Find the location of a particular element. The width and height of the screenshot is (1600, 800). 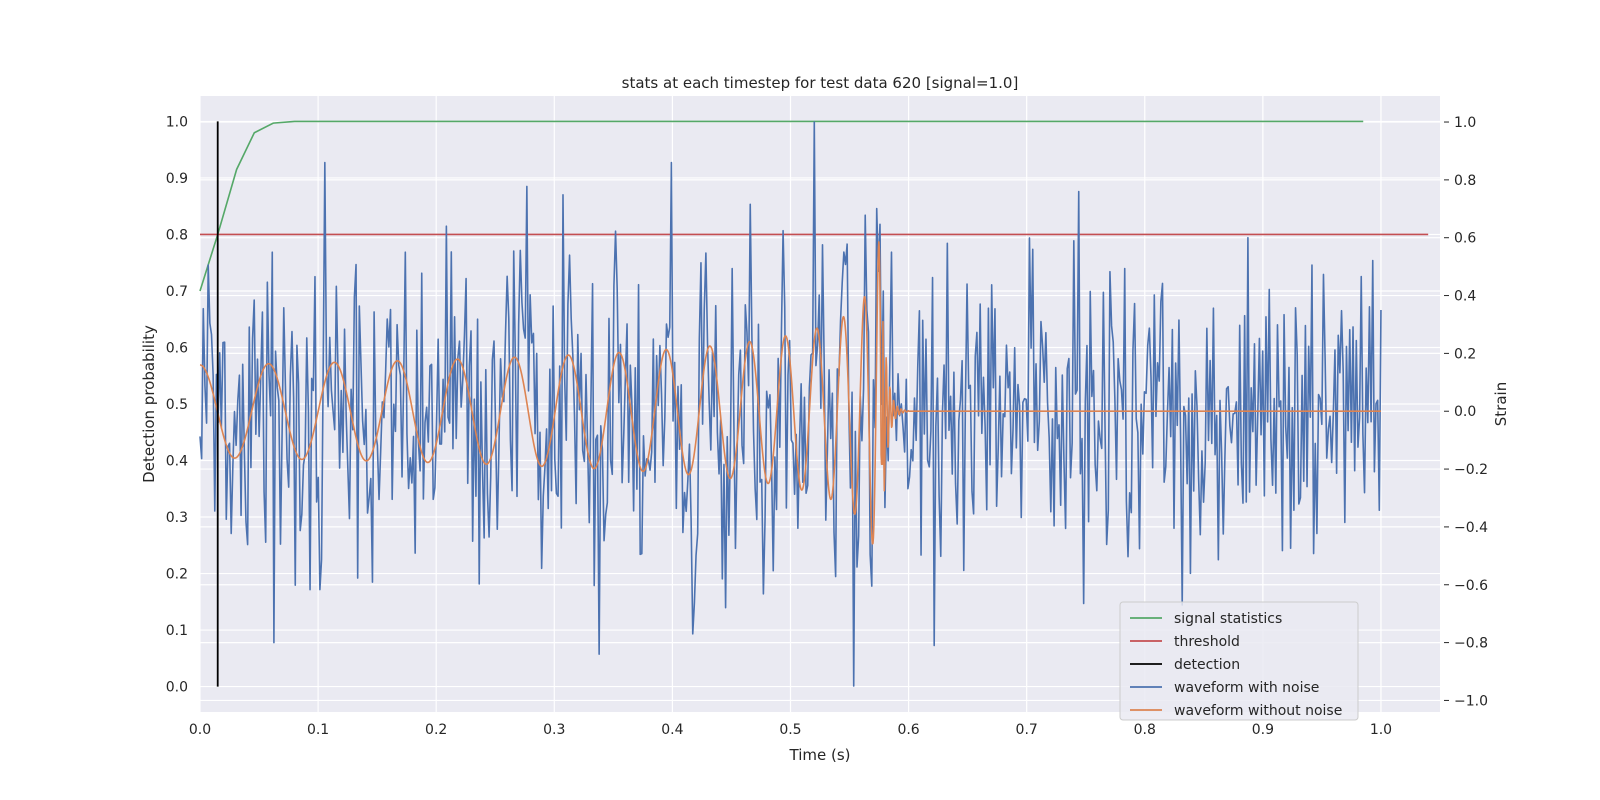

y-left-tick-labels: 0.0 0.1 0.2 0.3 0.4 0.5 0.6 0.7 0.8 0.9 1.0 is located at coordinates (177, 404).